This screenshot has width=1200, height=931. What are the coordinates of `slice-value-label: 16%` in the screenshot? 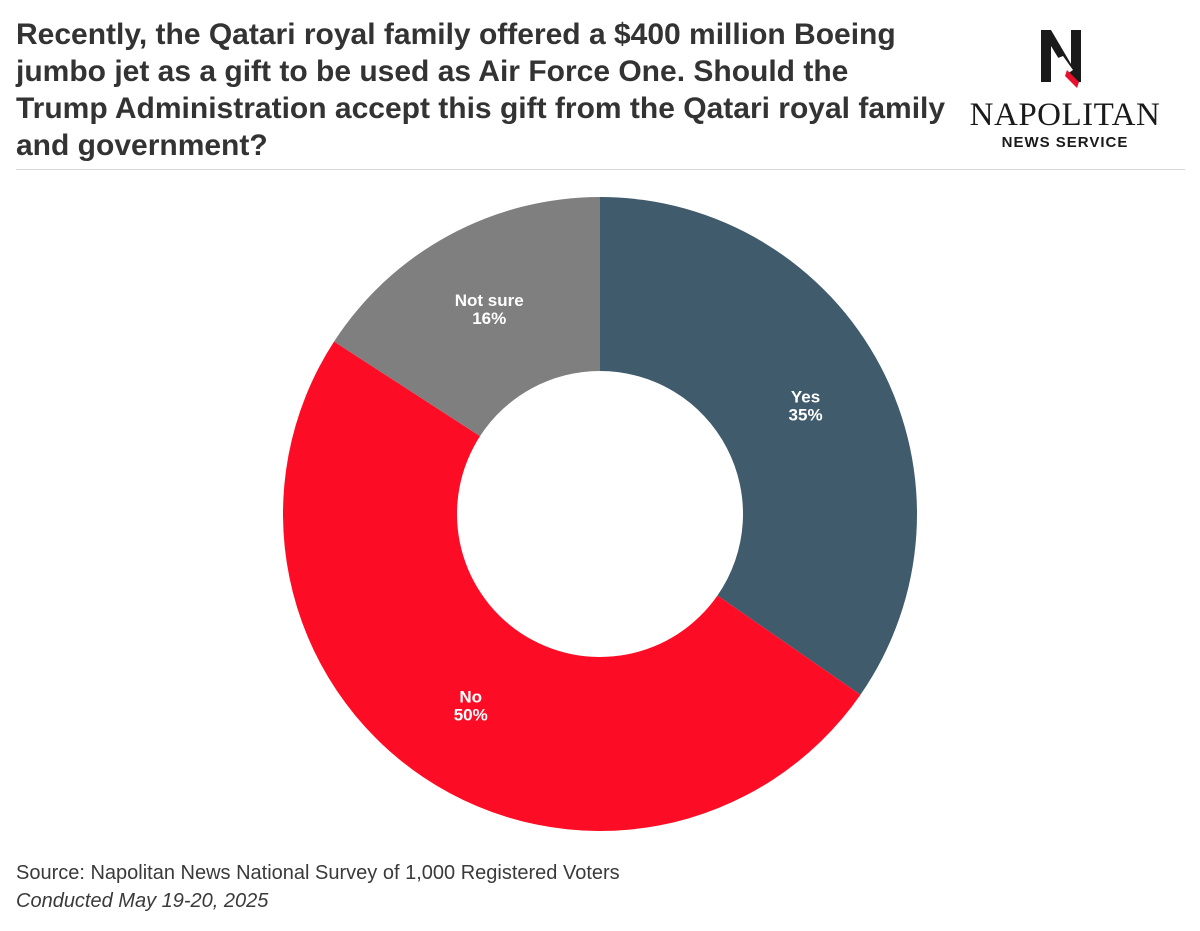 It's located at (489, 318).